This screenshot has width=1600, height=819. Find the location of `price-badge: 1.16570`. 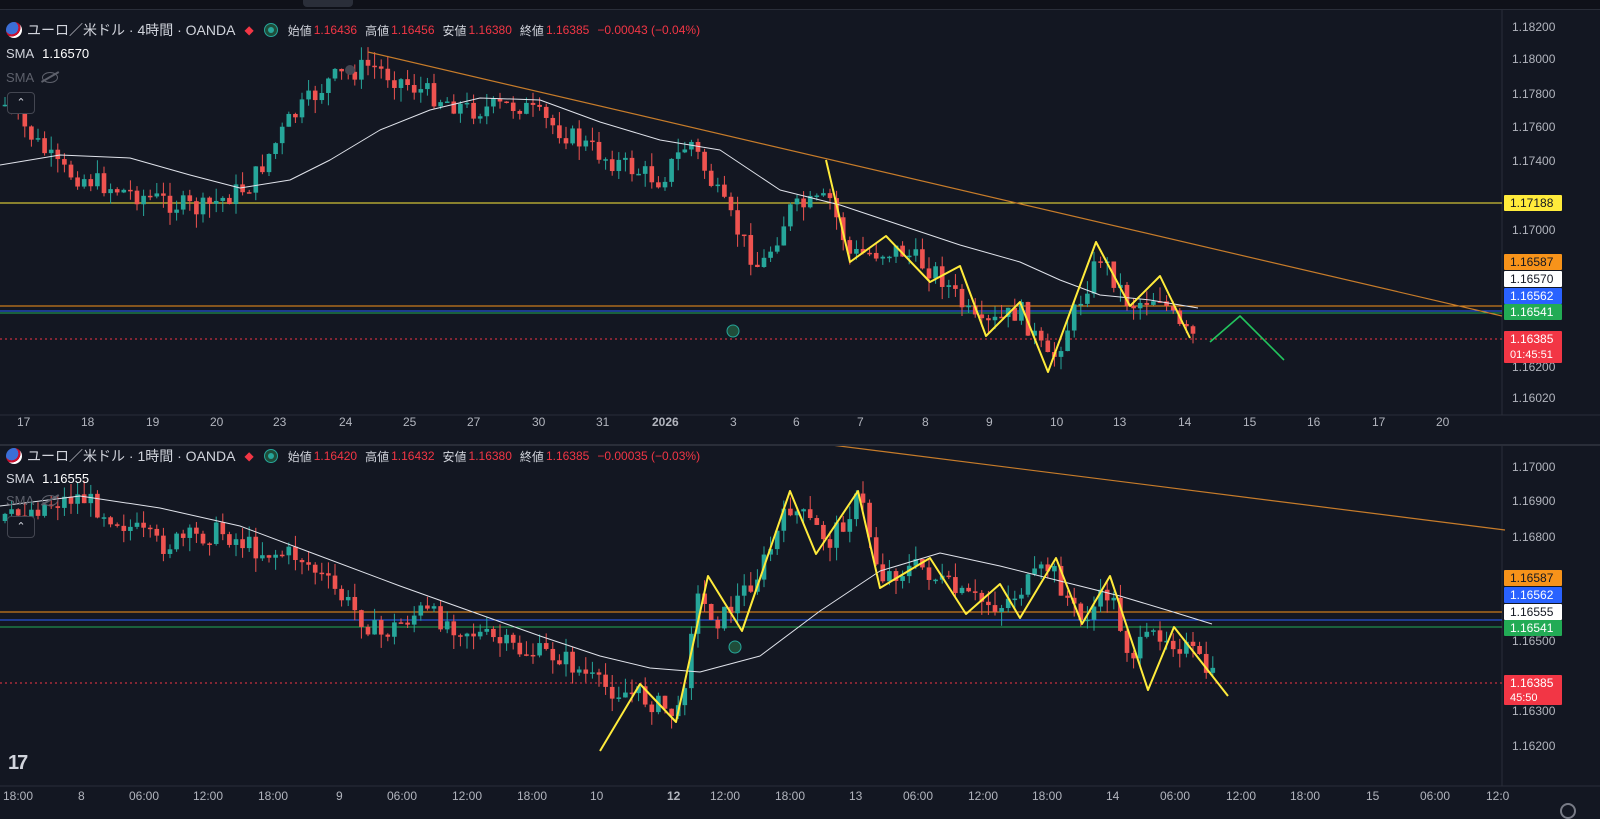

price-badge: 1.16570 is located at coordinates (1532, 279).